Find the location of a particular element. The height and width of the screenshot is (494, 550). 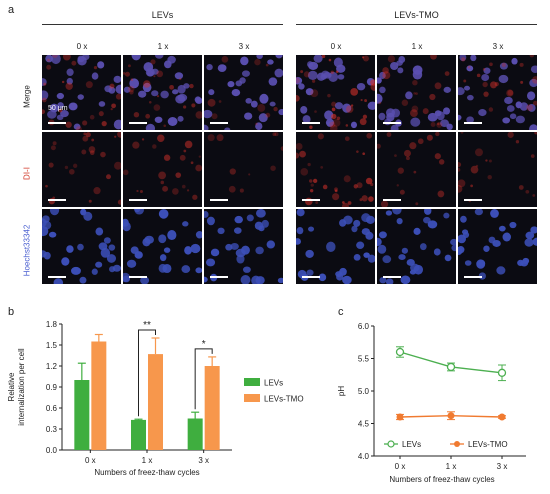

y-tick-label: 1.2 is located at coordinates (52, 366).